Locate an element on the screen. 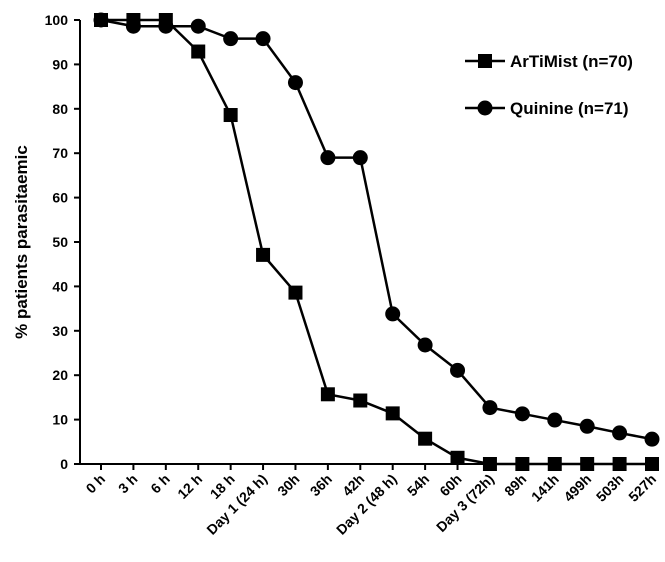 This screenshot has width=665, height=562. x-tick-label: 89h is located at coordinates (515, 485).